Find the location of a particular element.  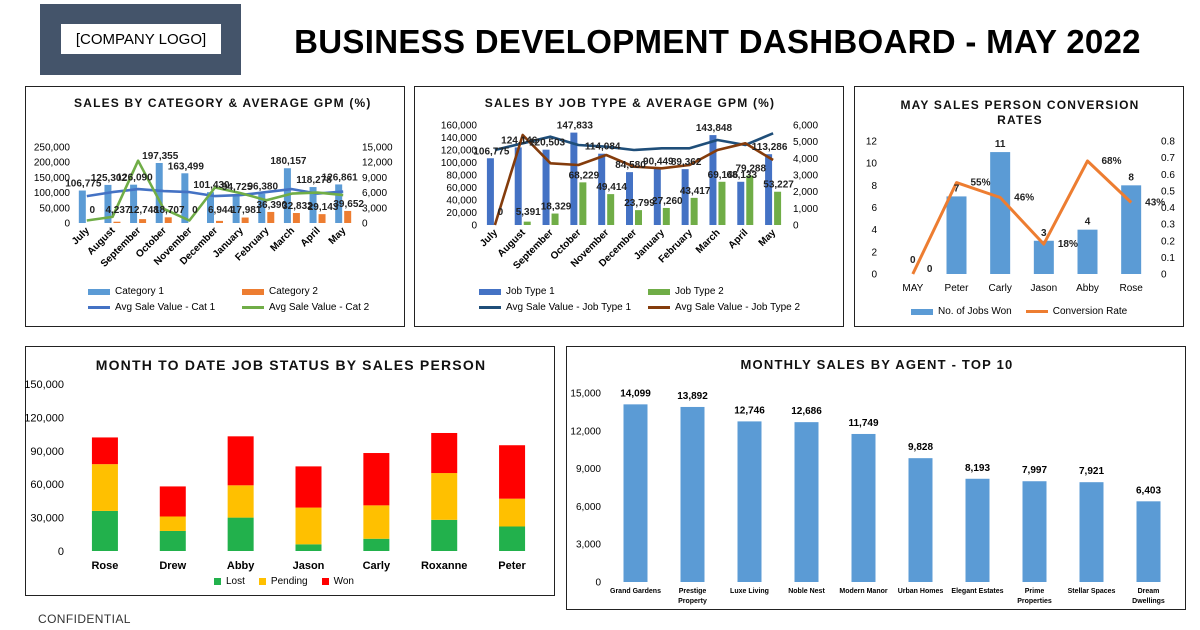

x-tick-label: March is located at coordinates (282, 239).